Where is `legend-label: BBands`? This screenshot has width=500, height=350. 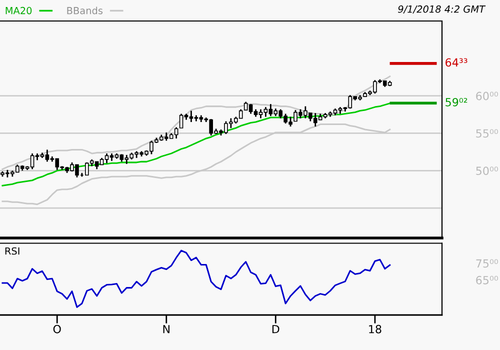
legend-label: BBands is located at coordinates (85, 10).